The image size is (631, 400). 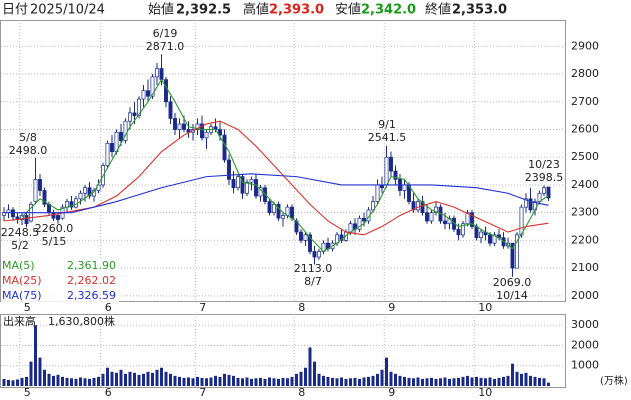 What do you see at coordinates (387, 137) in the screenshot?
I see `price-annotation: 2541.5` at bounding box center [387, 137].